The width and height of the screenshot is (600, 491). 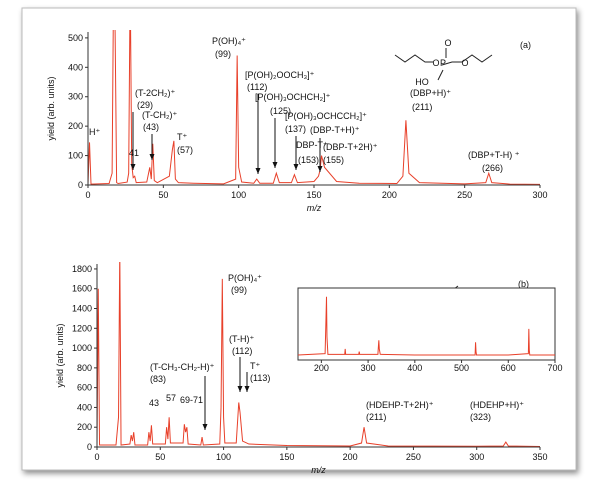 I want to click on x-tick-label: 700, so click(x=554, y=368).